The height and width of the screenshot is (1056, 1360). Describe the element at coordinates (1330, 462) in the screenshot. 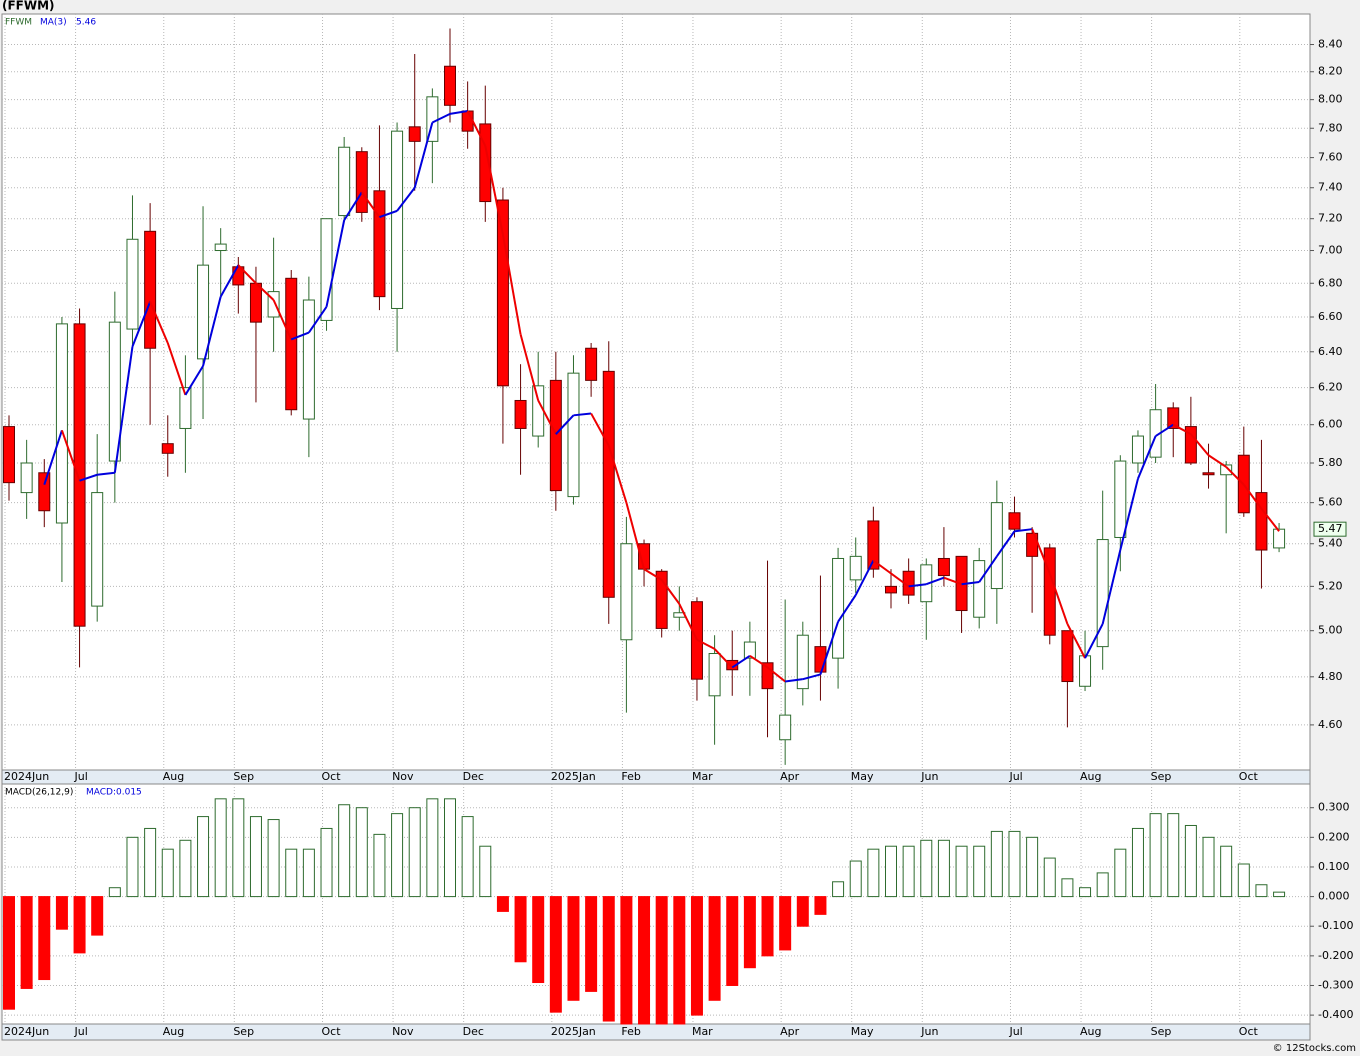

I see `y-tick-label: 5.80` at that location.